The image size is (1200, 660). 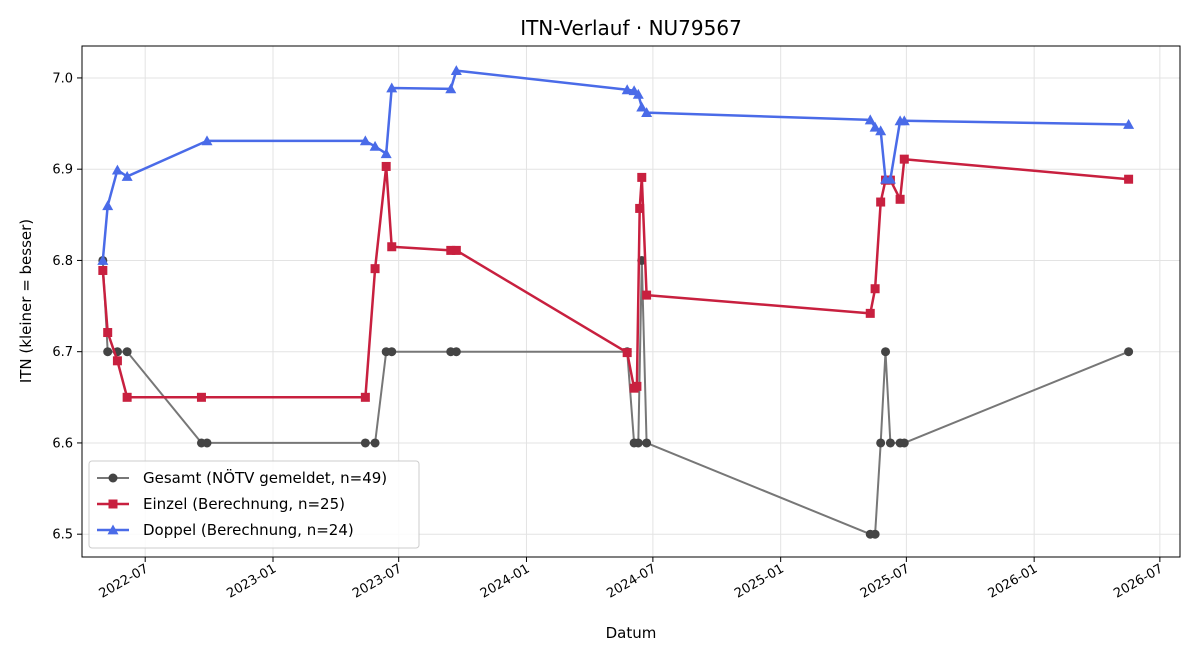 I want to click on x-tick-label: 2025-07, so click(x=885, y=581).